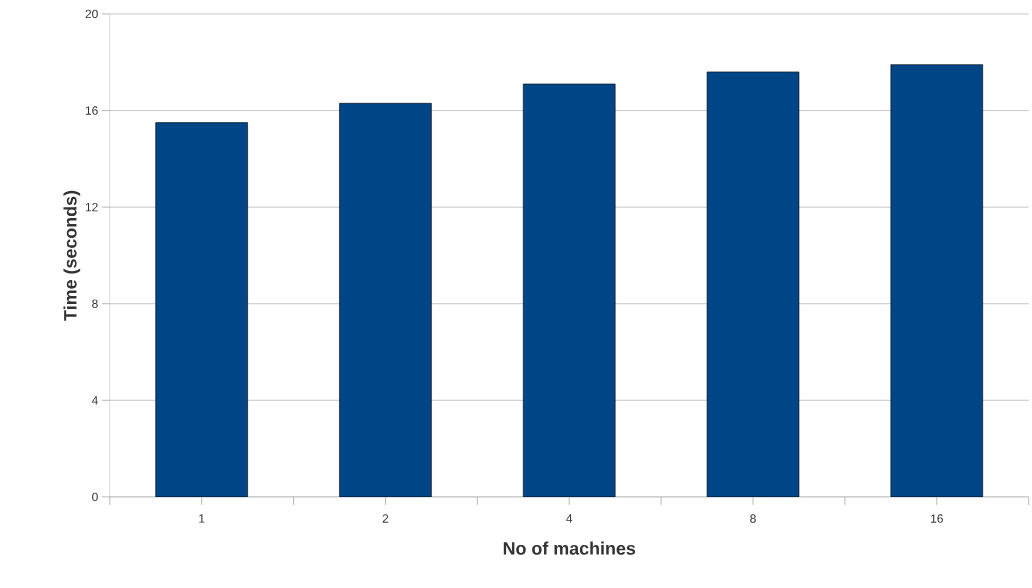  What do you see at coordinates (95, 497) in the screenshot?
I see `y-tick-label: 0` at bounding box center [95, 497].